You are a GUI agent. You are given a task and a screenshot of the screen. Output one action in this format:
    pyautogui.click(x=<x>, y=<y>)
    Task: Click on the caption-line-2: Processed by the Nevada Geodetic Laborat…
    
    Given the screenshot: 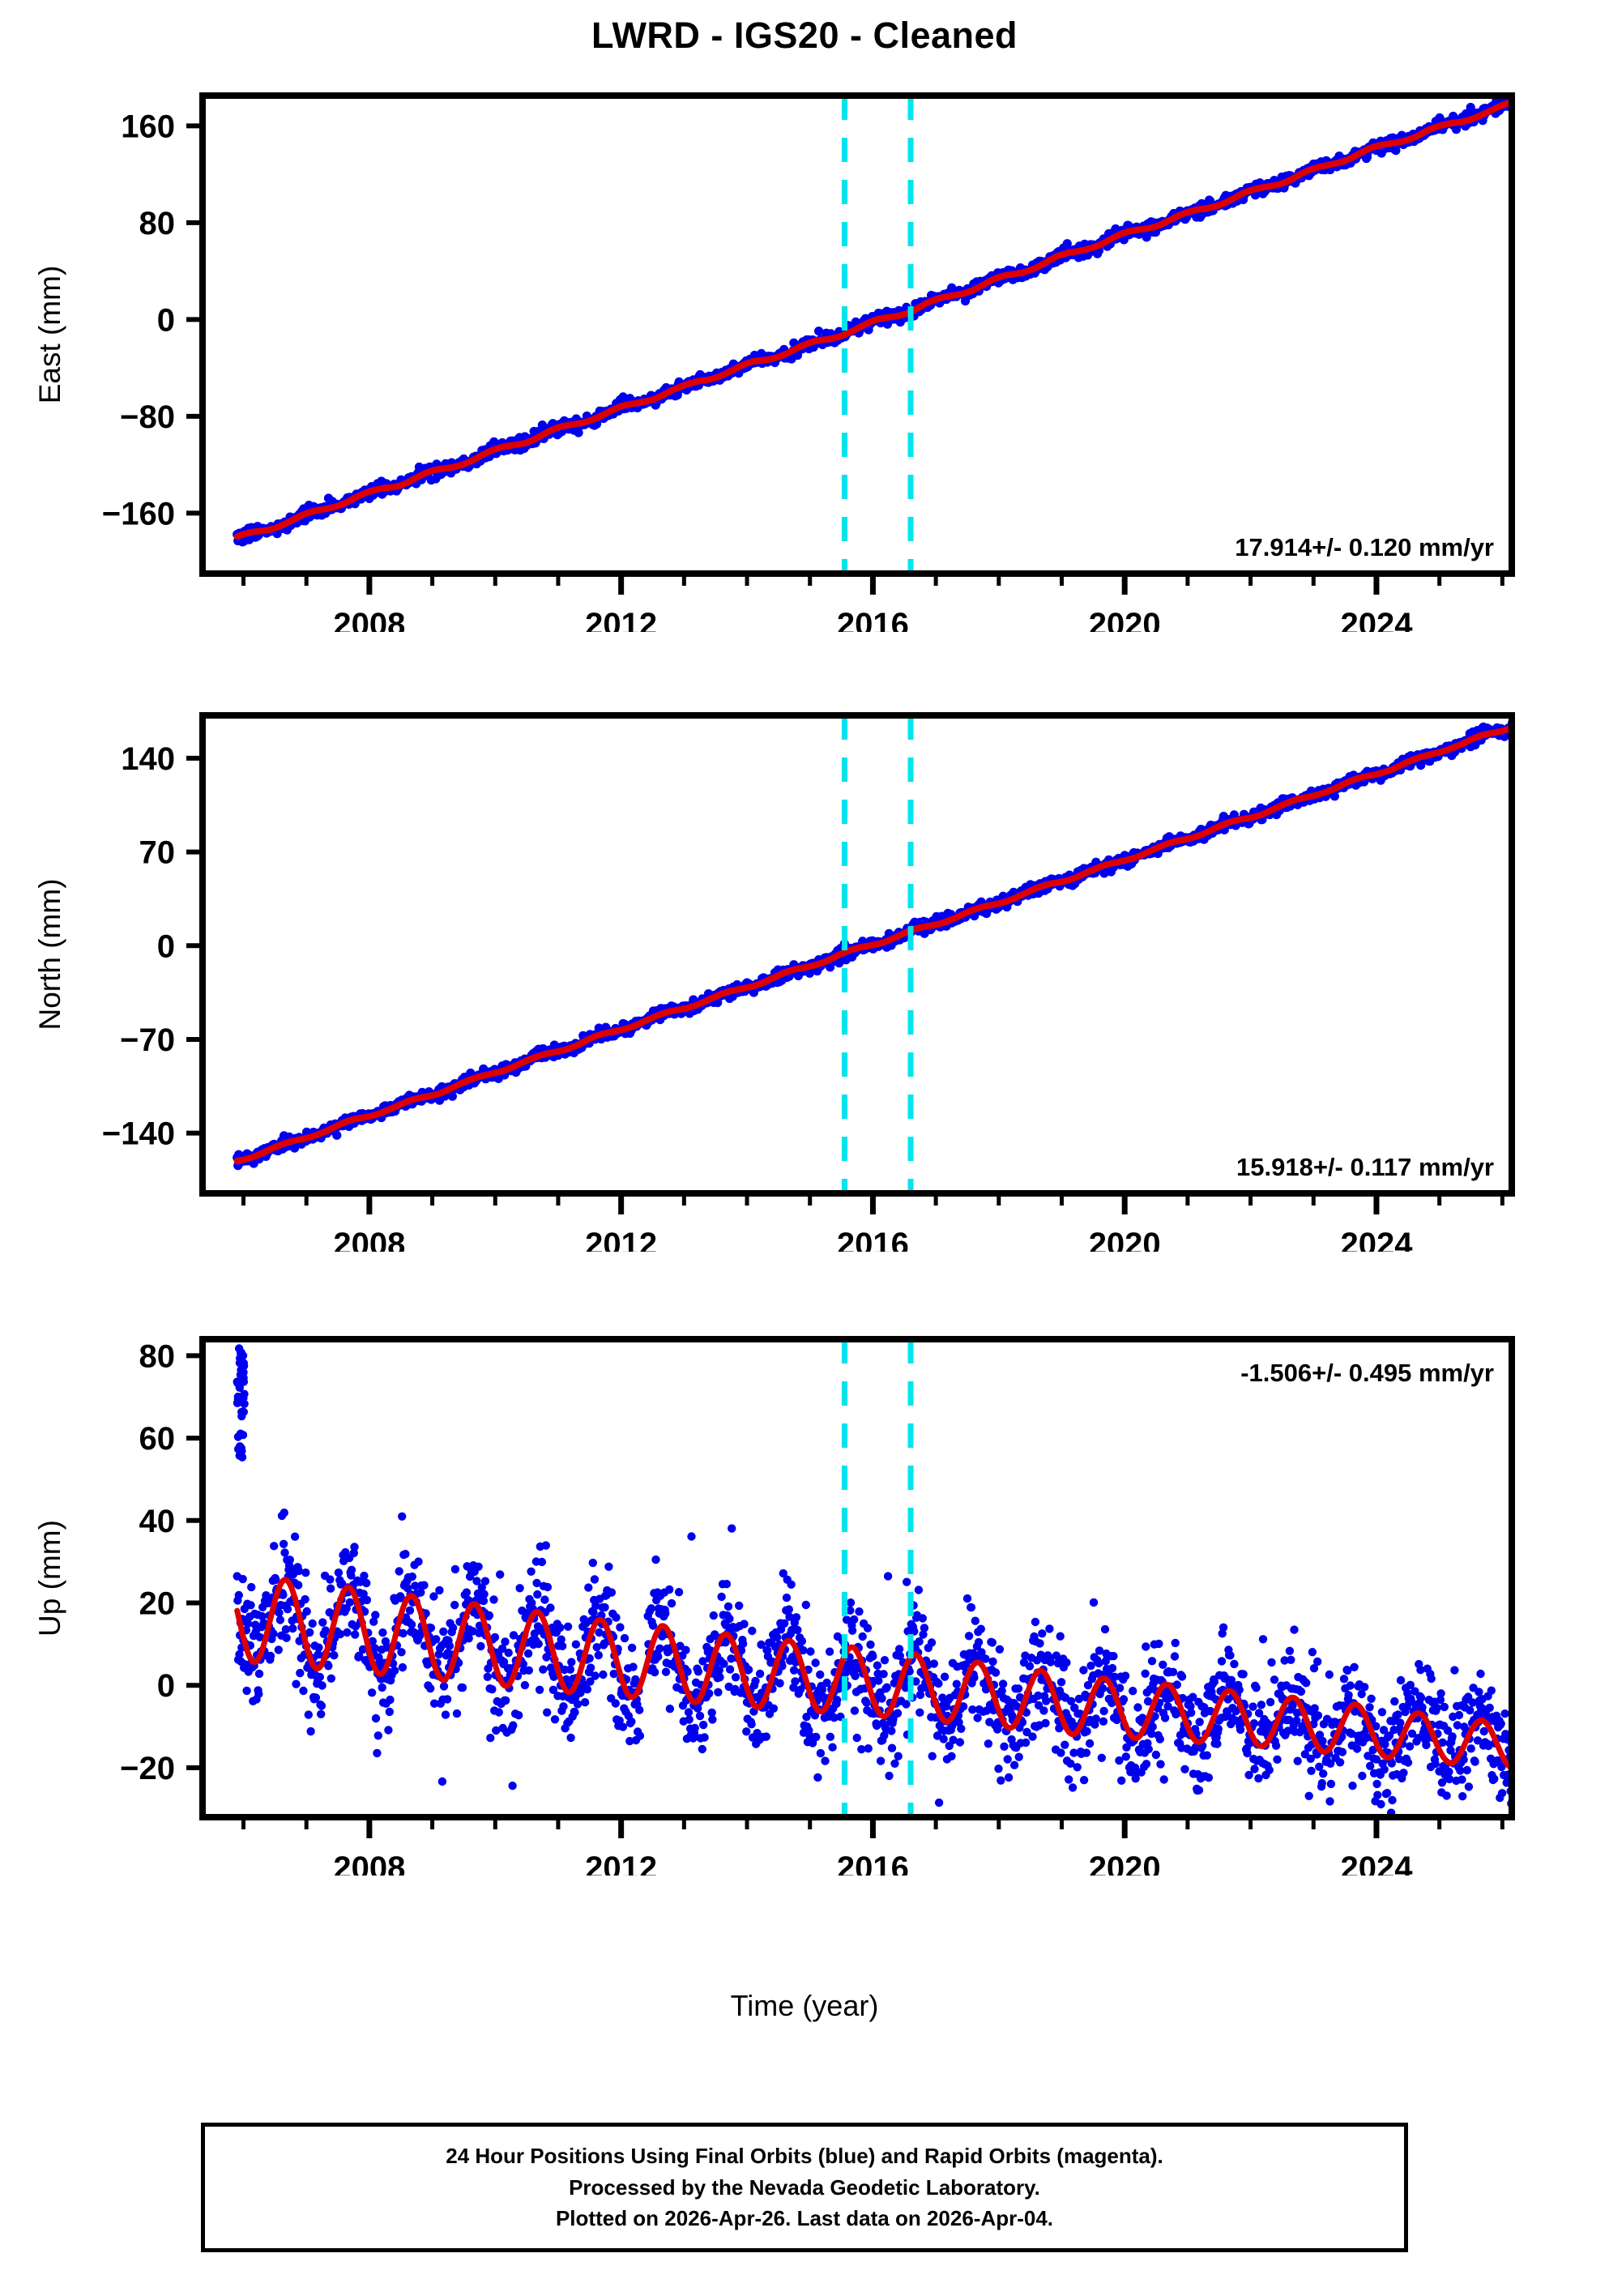 What is the action you would take?
    pyautogui.click(x=804, y=2187)
    